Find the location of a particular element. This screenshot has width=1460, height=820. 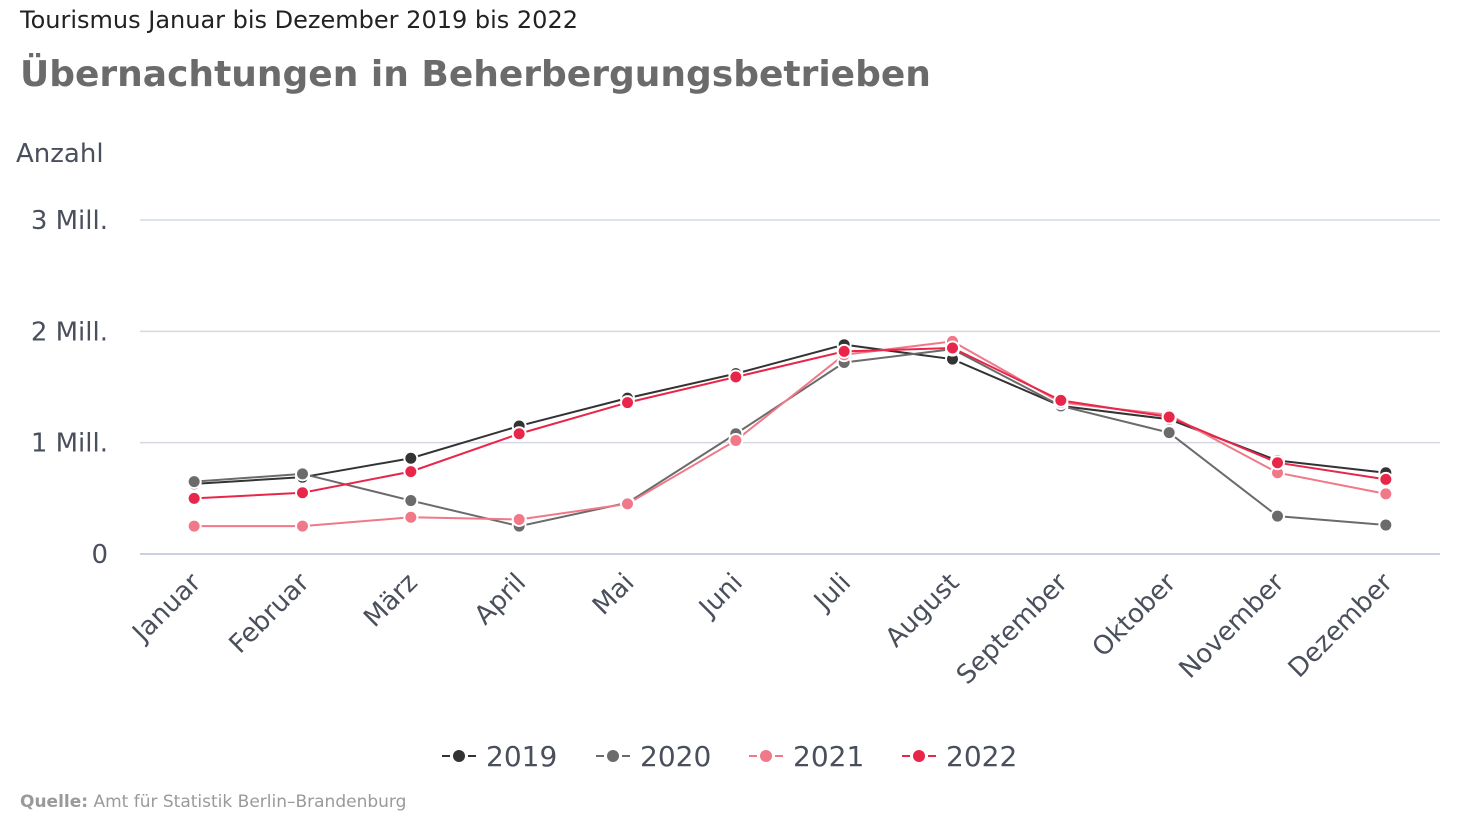

x-tick-label: Juni is located at coordinates (720, 596).